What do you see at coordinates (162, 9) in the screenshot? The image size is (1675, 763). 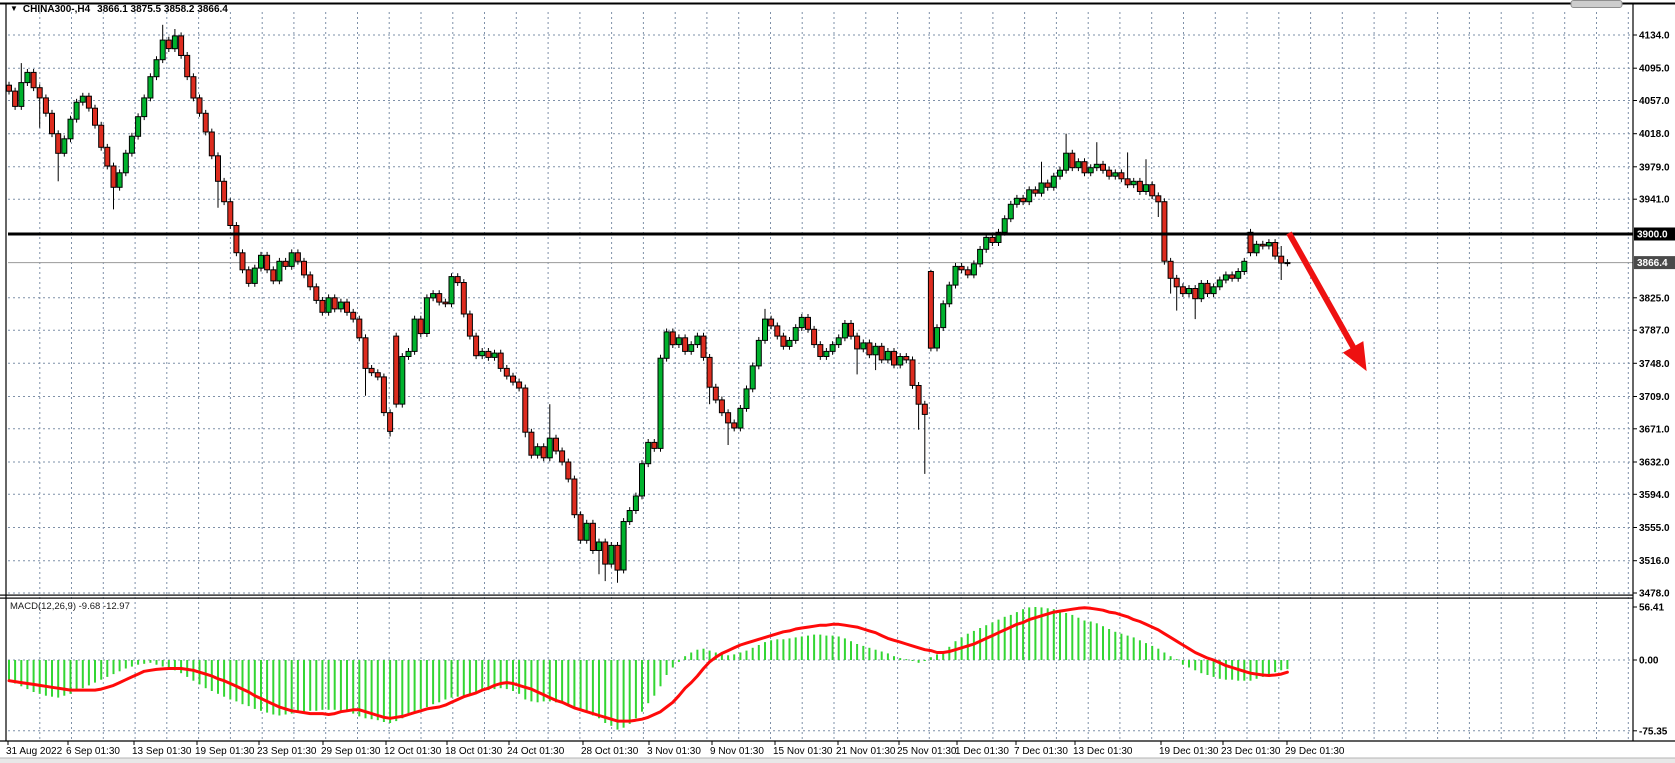 I see `ohlc-values: 3866.1 3875.5 3858.2 3866.4` at bounding box center [162, 9].